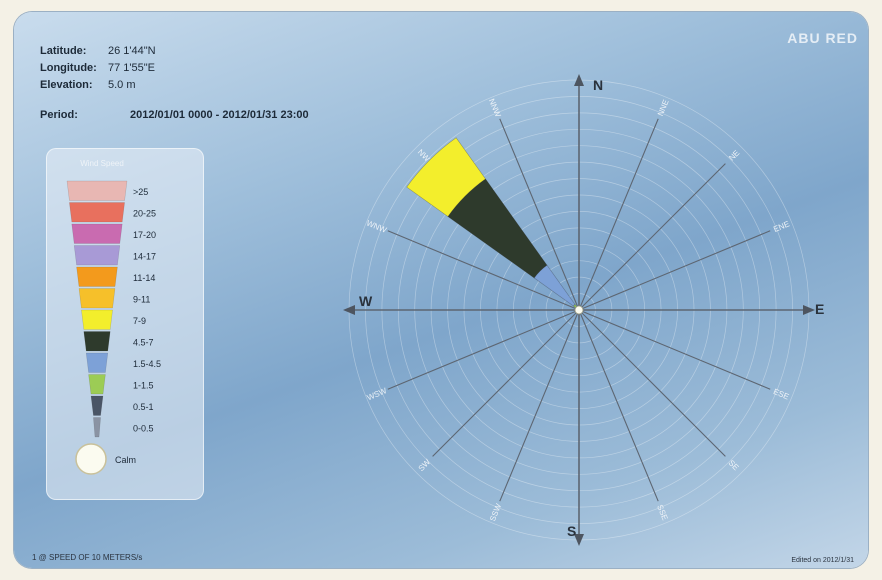  What do you see at coordinates (579, 310) in the screenshot?
I see `rose-calm-center` at bounding box center [579, 310].